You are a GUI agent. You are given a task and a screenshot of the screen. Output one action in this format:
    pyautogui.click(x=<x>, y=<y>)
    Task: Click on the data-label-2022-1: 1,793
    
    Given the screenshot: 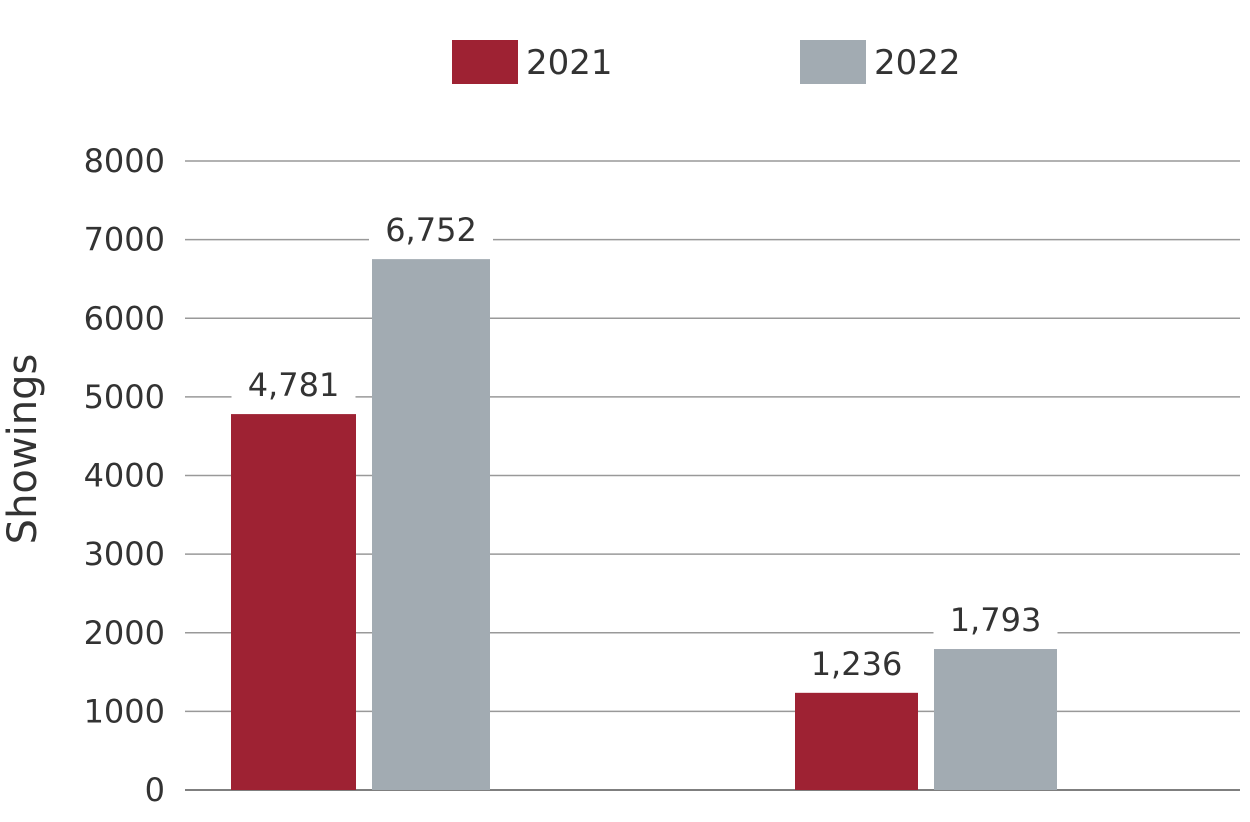 What is the action you would take?
    pyautogui.click(x=996, y=620)
    